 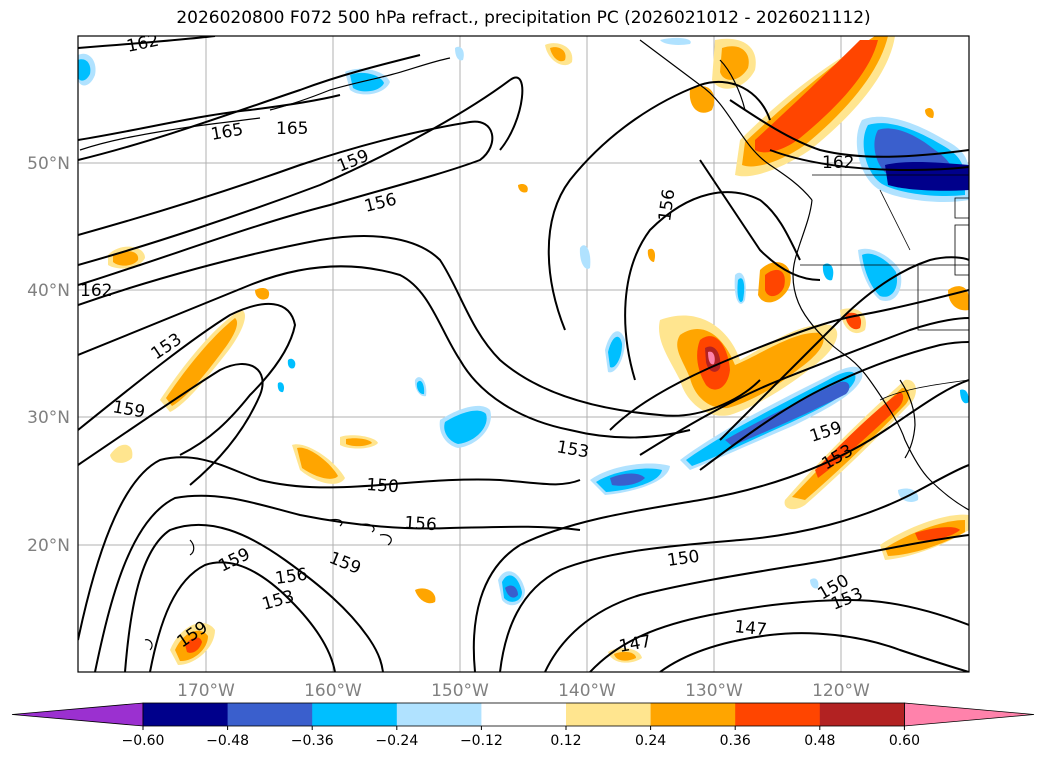 I want to click on lat-label-30n: 30°N, so click(x=48, y=418).